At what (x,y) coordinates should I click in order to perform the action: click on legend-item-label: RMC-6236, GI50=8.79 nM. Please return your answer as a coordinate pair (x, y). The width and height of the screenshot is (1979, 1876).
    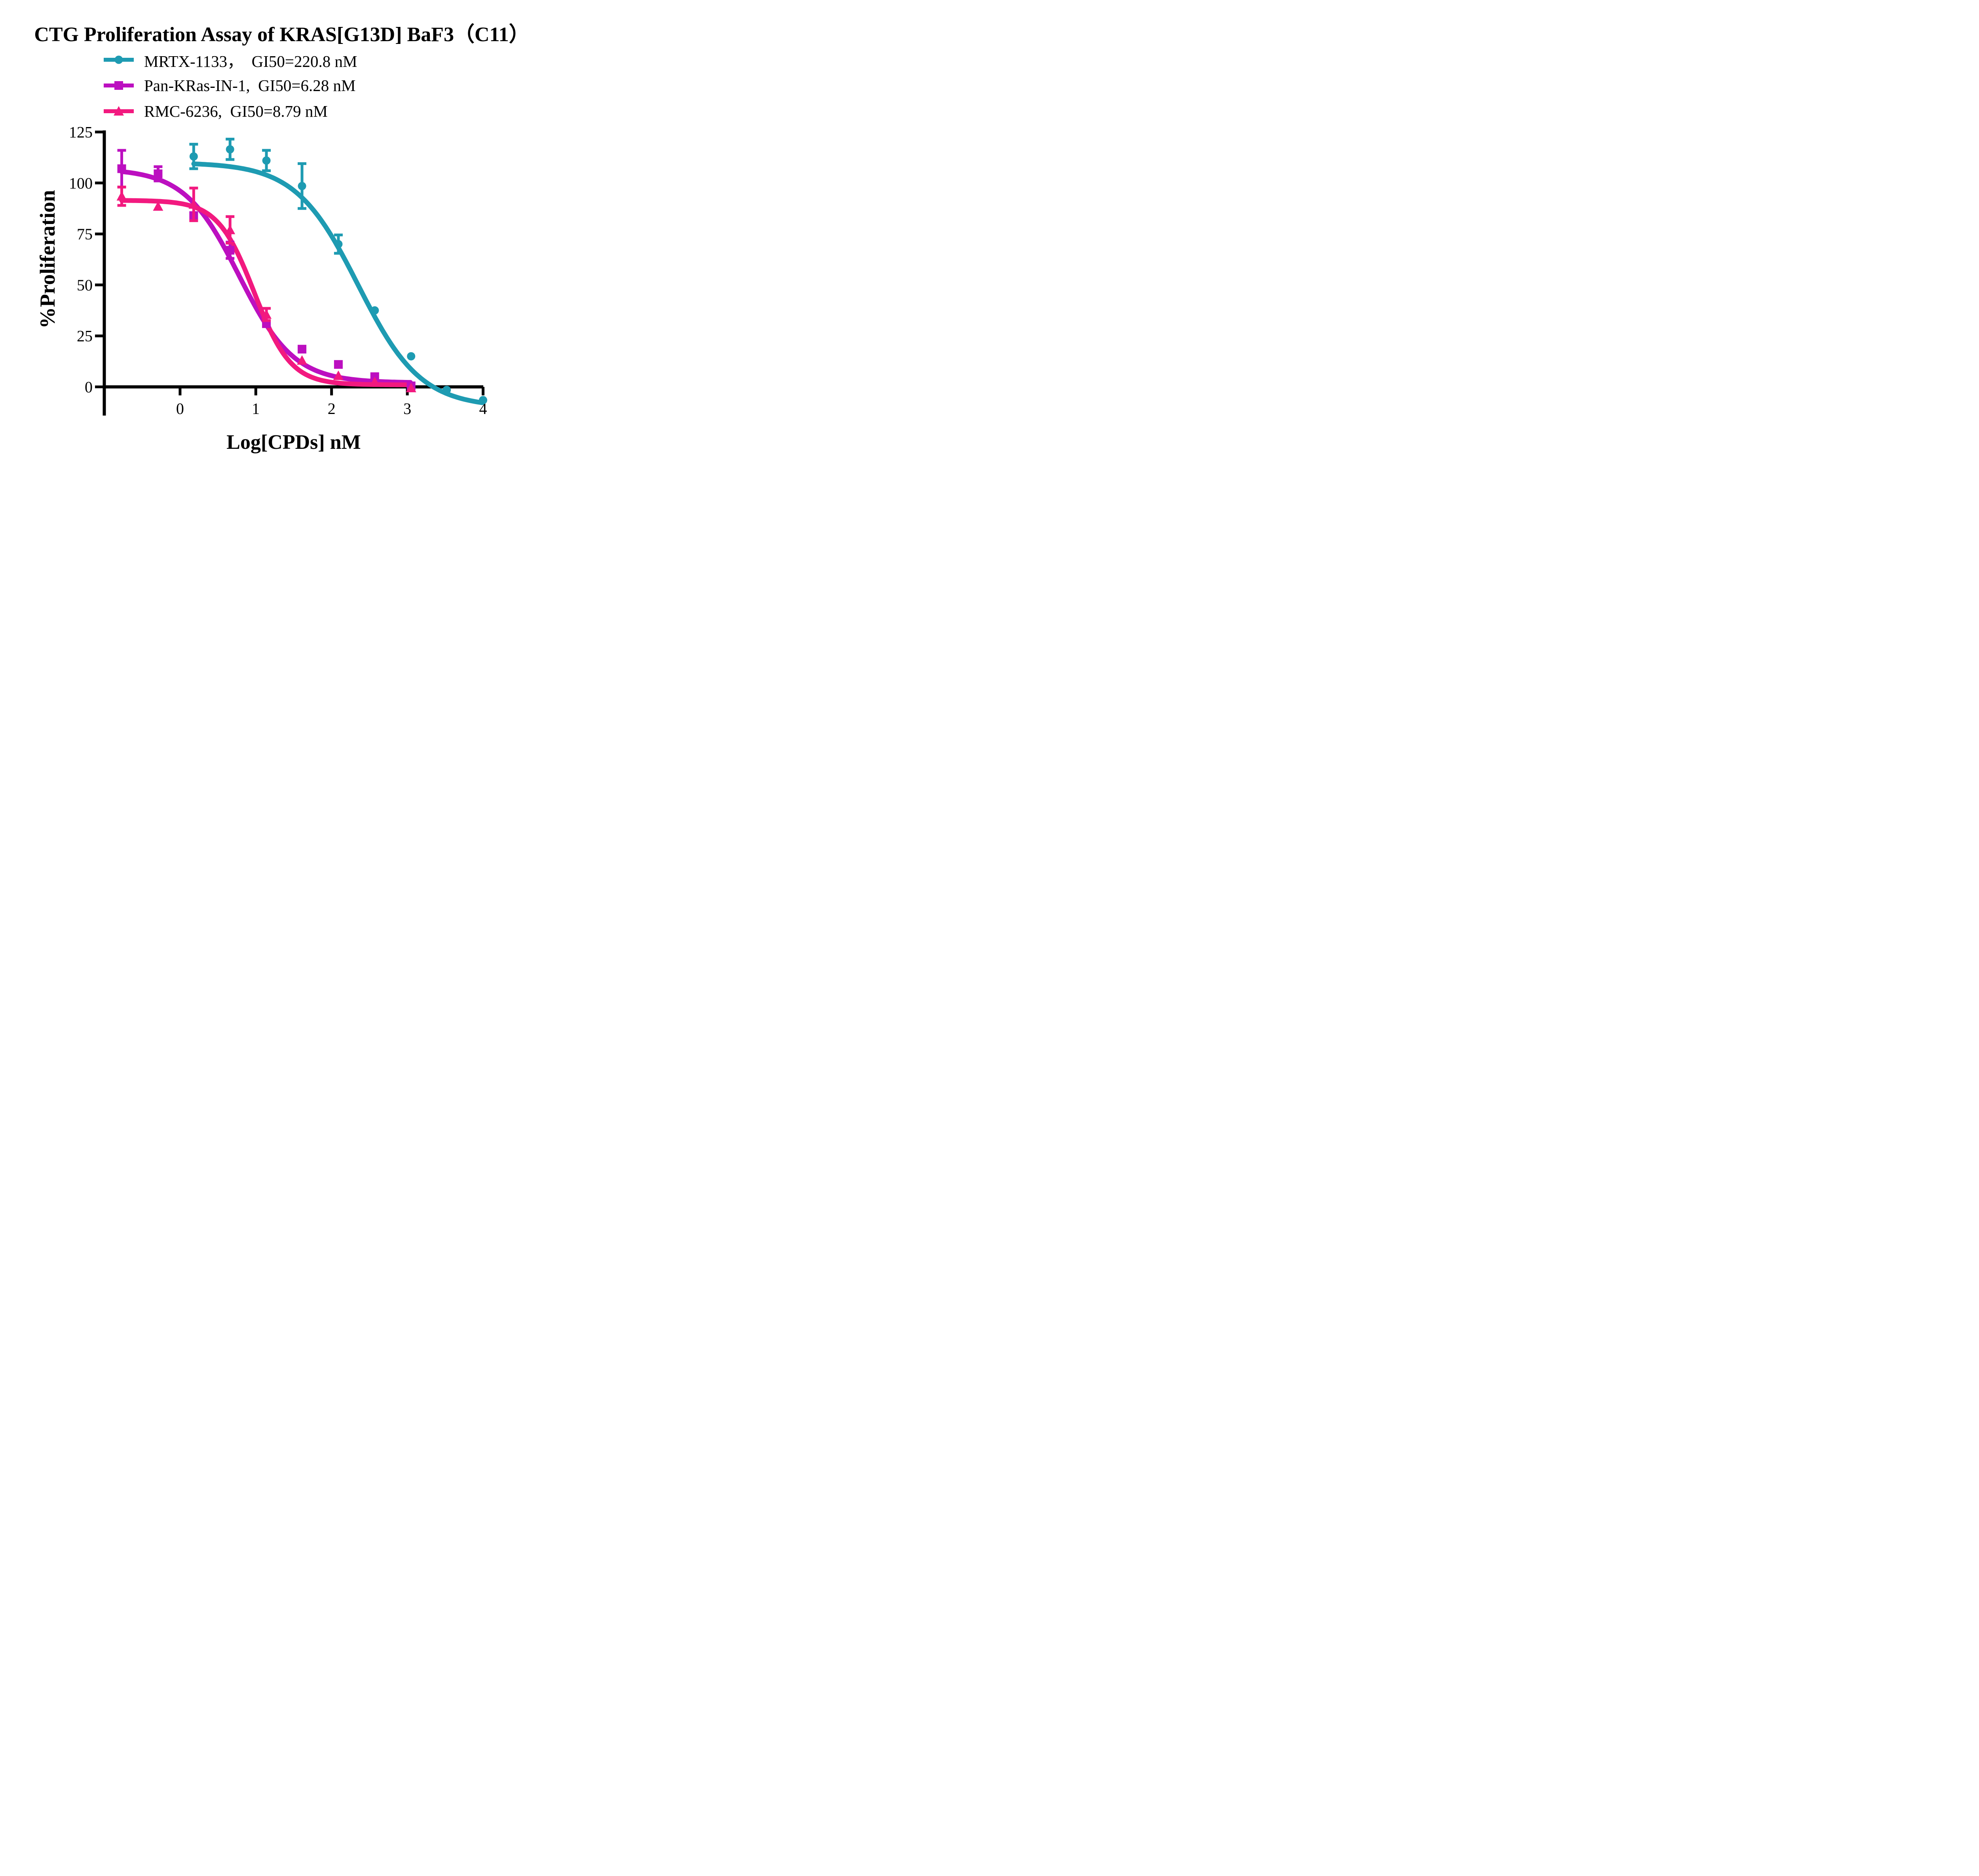
    Looking at the image, I should click on (236, 111).